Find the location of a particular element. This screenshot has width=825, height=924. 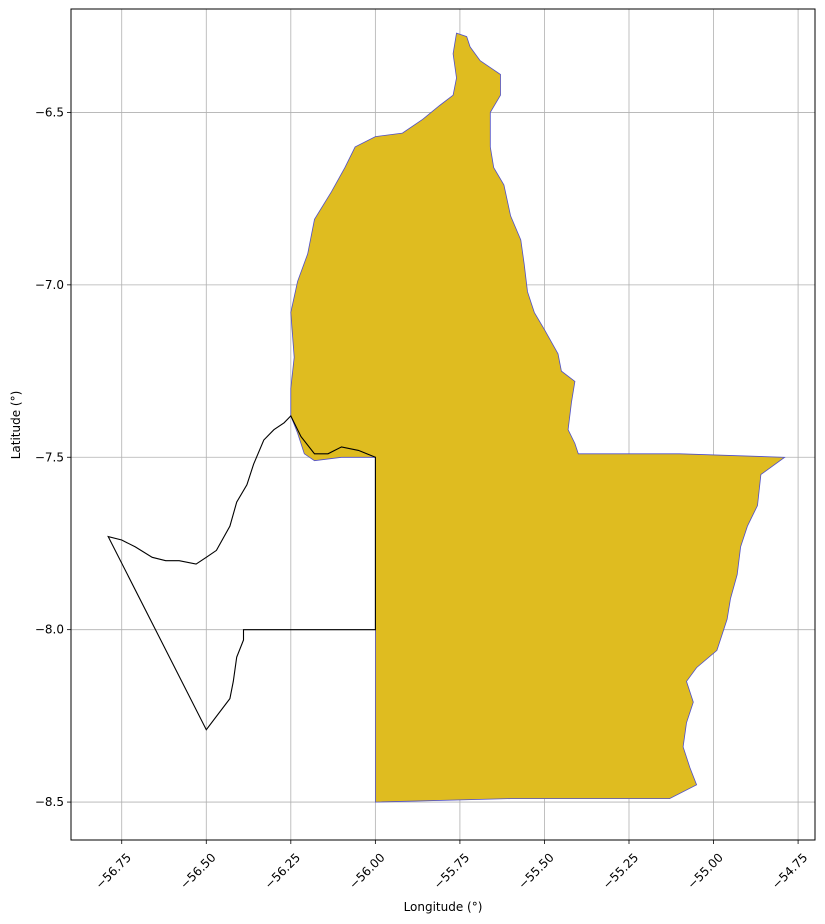

x-axis-title: Longitude (°) is located at coordinates (443, 907).